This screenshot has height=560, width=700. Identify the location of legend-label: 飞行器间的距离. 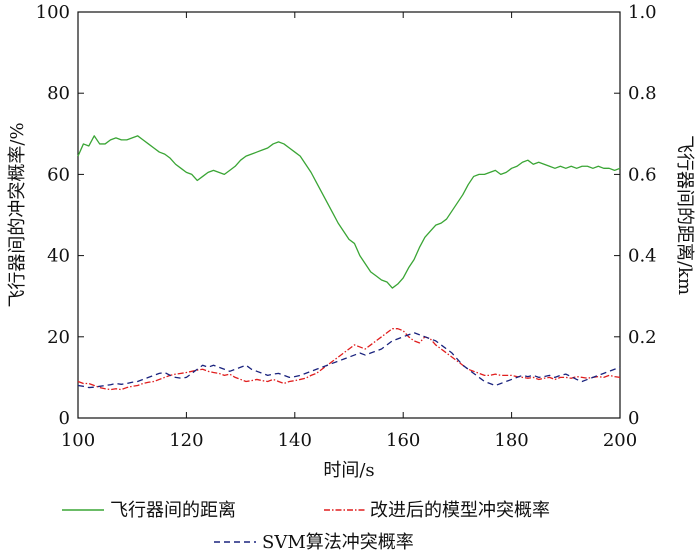
(173, 510).